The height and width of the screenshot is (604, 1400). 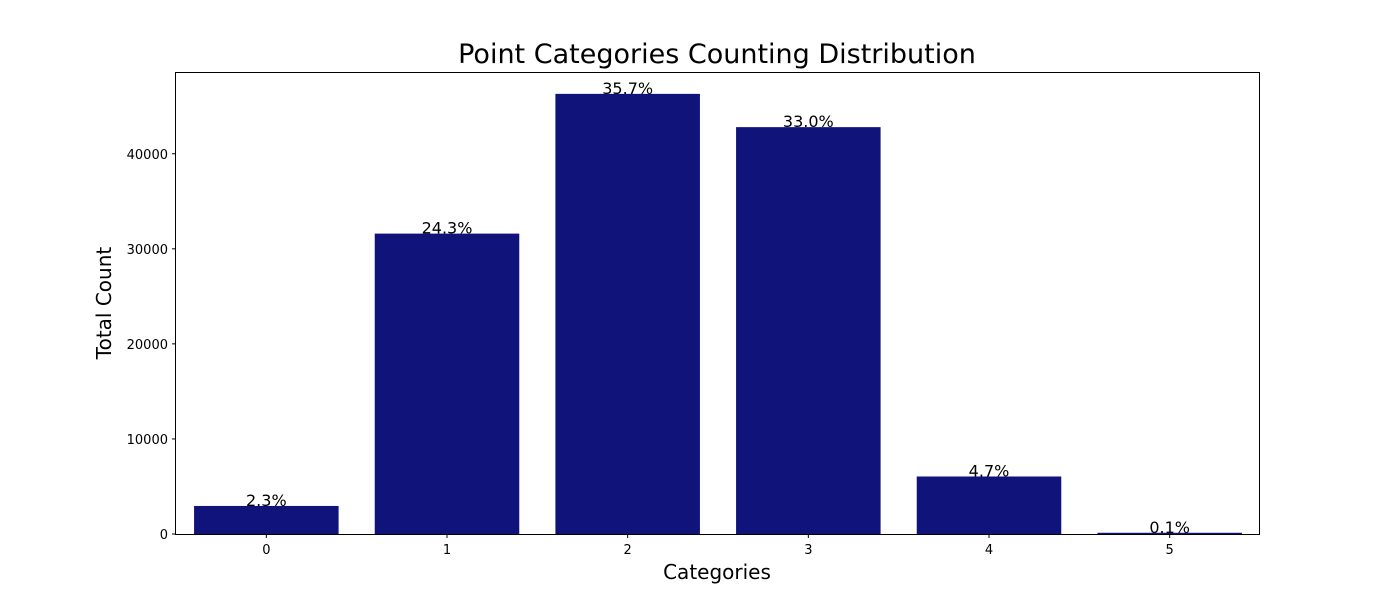 I want to click on x-tick-label-0: 0, so click(x=266, y=550).